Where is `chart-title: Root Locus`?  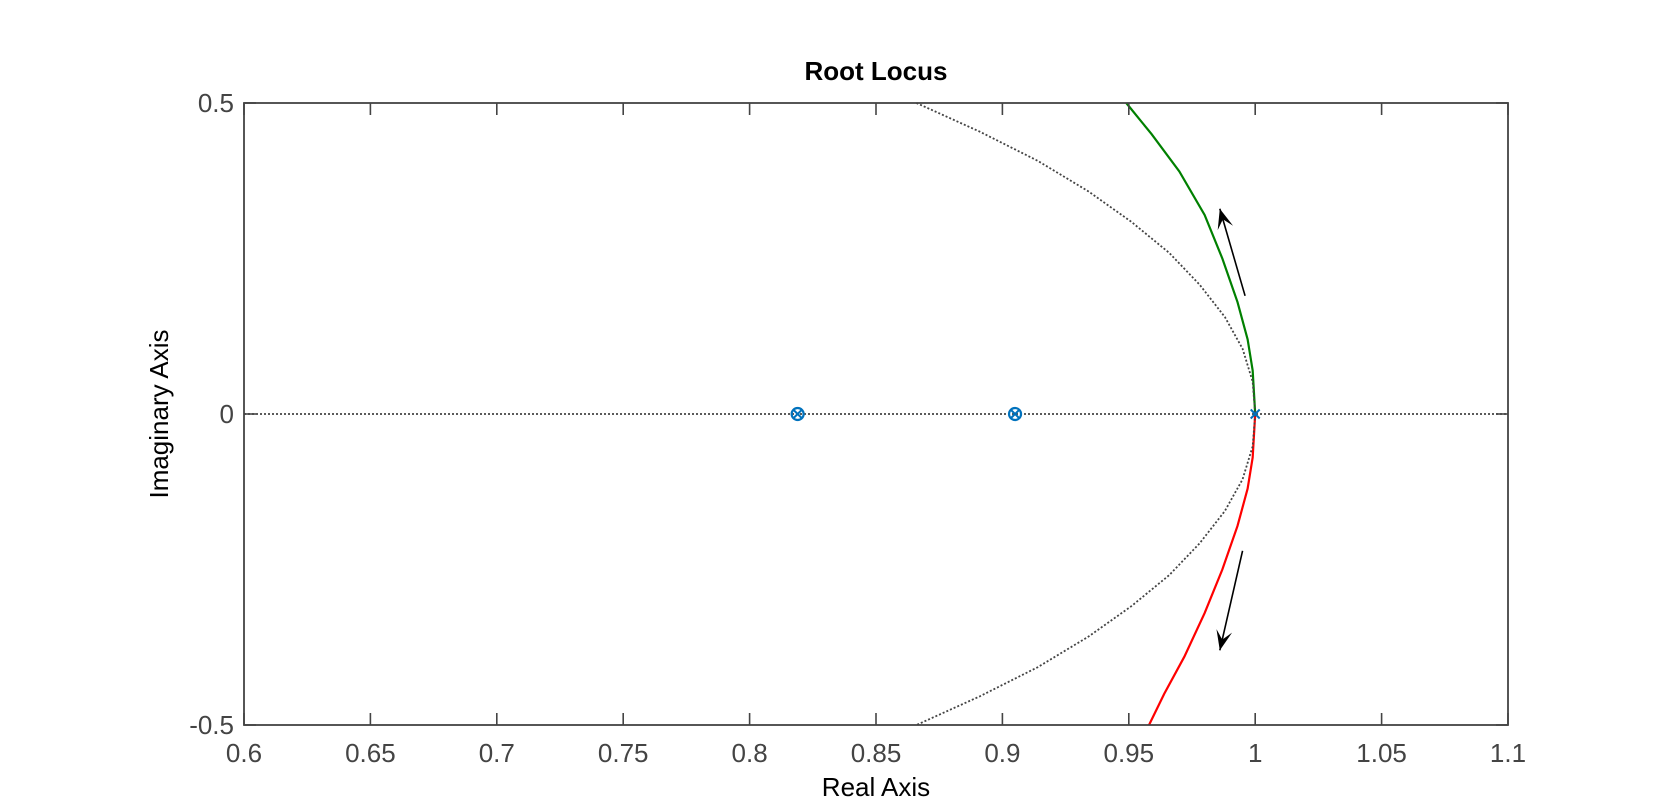
chart-title: Root Locus is located at coordinates (876, 71).